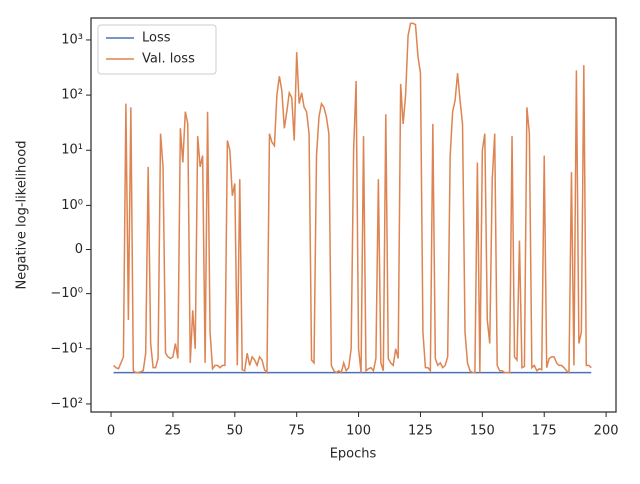 The width and height of the screenshot is (640, 484). What do you see at coordinates (66, 293) in the screenshot?
I see `y-tick-label: −10⁰` at bounding box center [66, 293].